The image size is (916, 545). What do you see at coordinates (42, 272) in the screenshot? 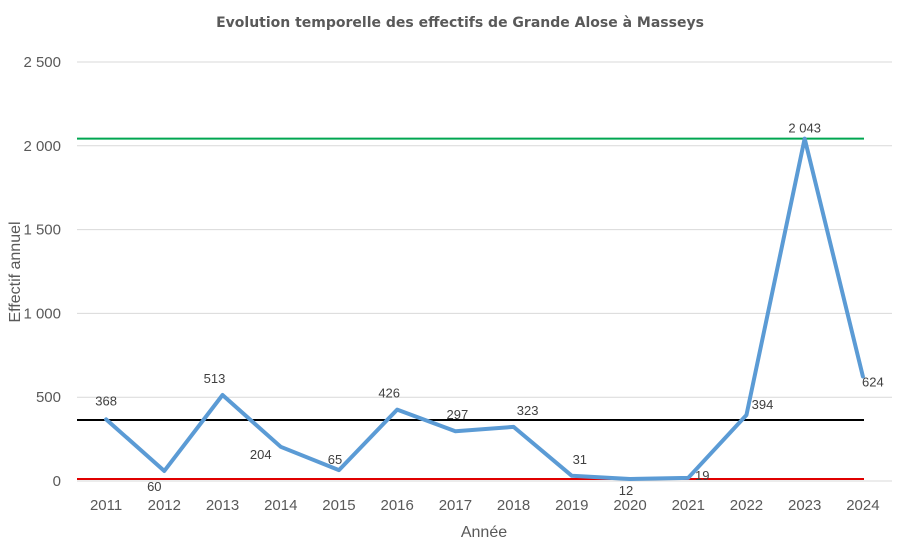
I see `y-axis-ticks: 0 500 1 000 1 500 2 000 2 500` at bounding box center [42, 272].